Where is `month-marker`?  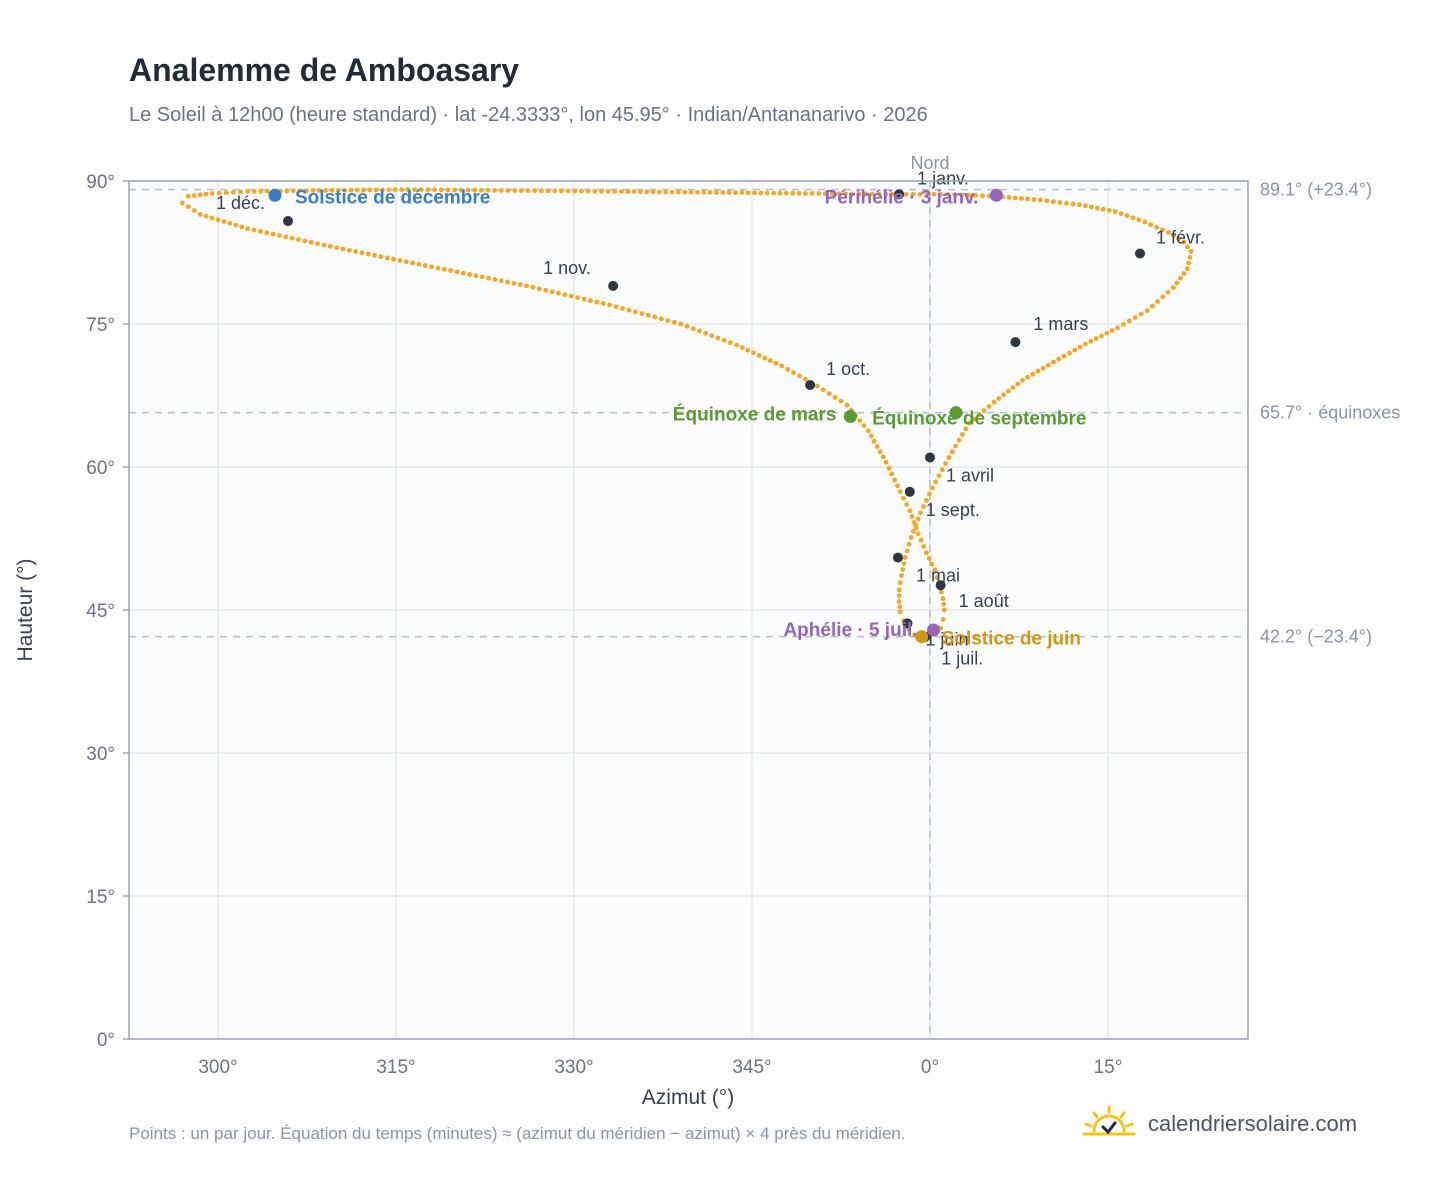 month-marker is located at coordinates (899, 194).